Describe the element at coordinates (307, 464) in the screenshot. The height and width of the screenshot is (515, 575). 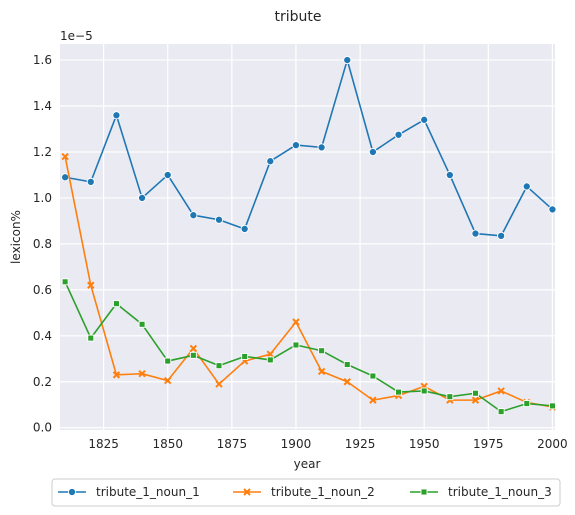
I see `x-axis-label: year` at that location.